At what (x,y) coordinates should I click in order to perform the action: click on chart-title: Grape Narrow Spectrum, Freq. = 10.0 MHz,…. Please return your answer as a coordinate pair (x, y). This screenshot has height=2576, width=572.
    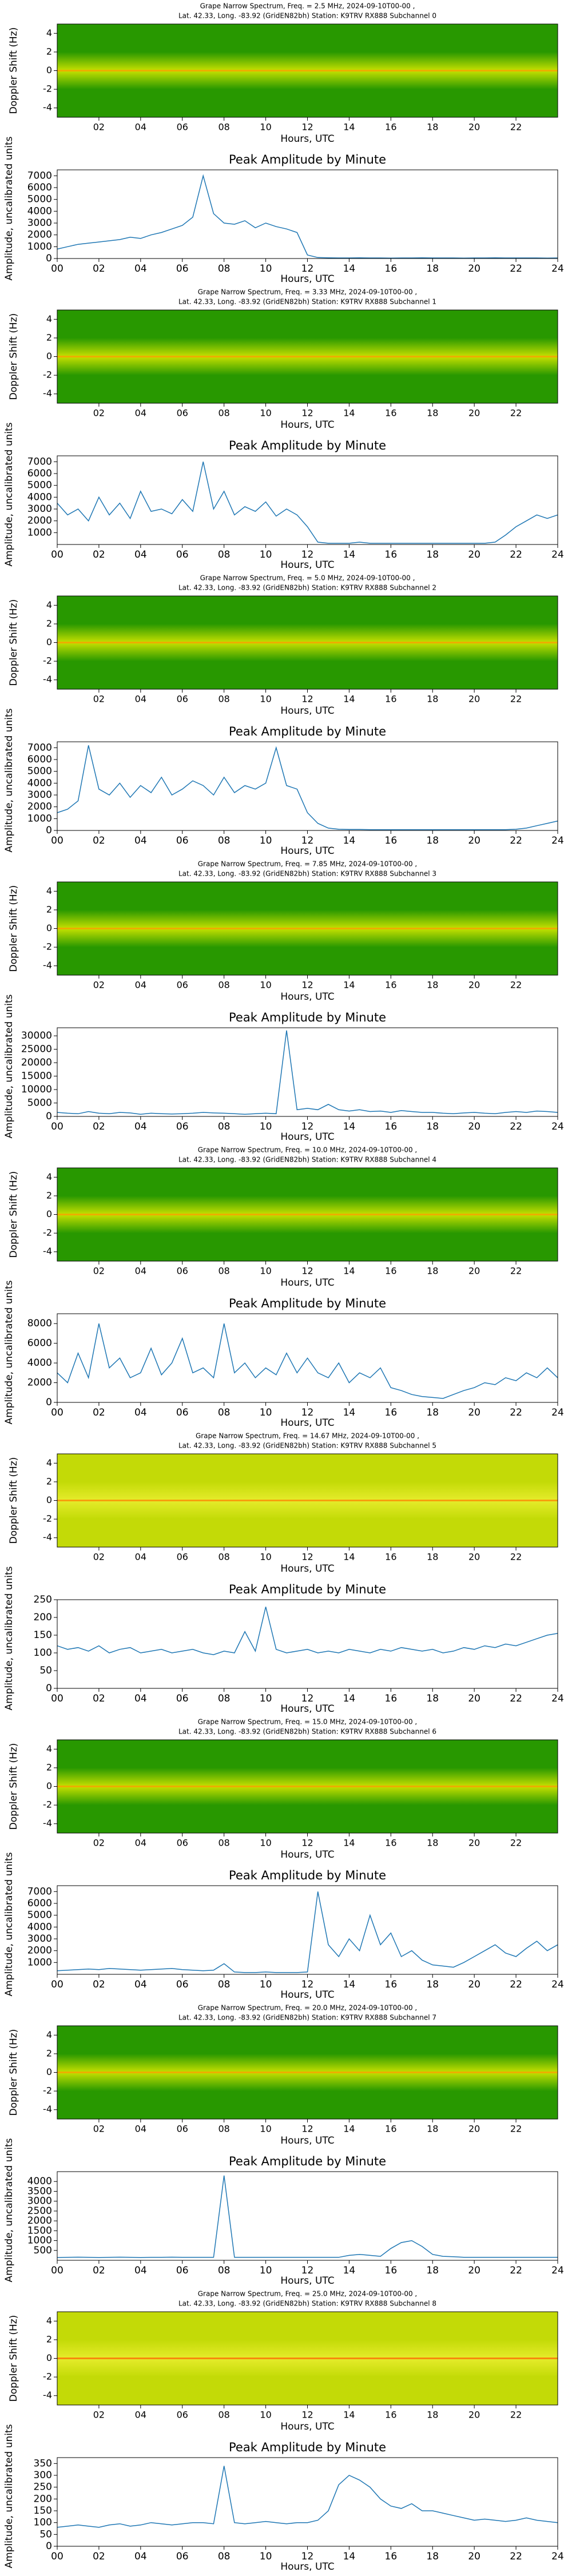
    Looking at the image, I should click on (307, 1150).